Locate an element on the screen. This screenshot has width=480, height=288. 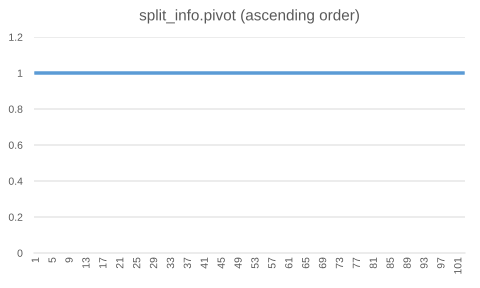
x-tick-label: 93 is located at coordinates (424, 263).